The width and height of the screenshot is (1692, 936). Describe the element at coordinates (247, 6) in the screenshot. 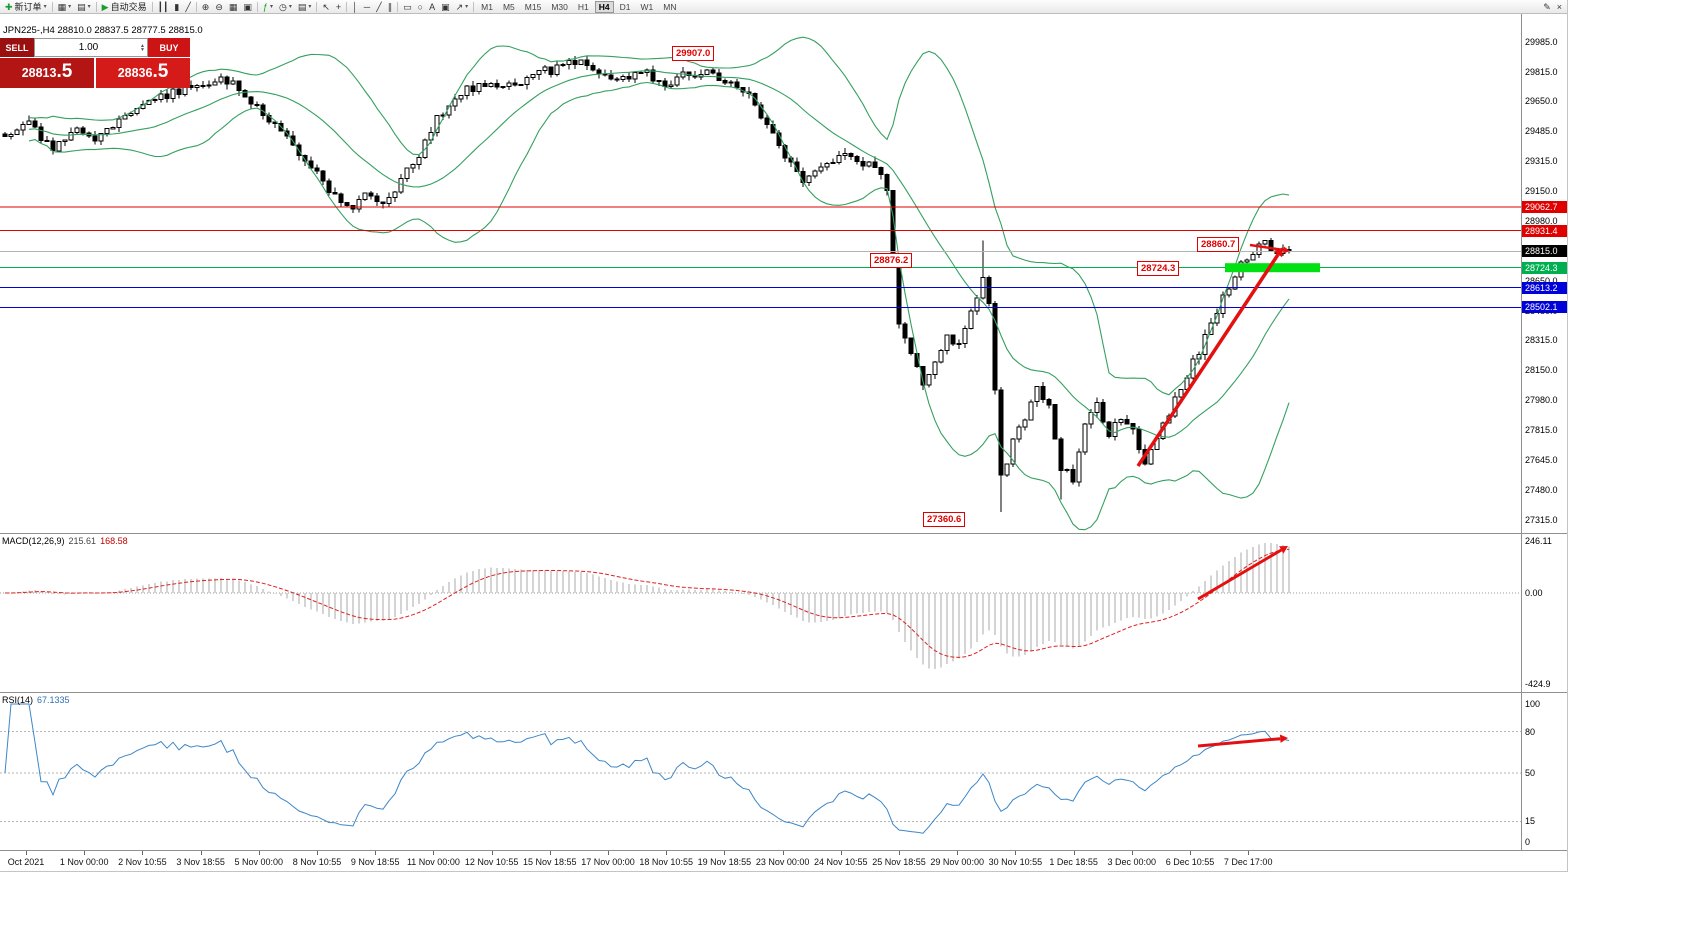

I see `cascade-windows-button: ▣` at that location.